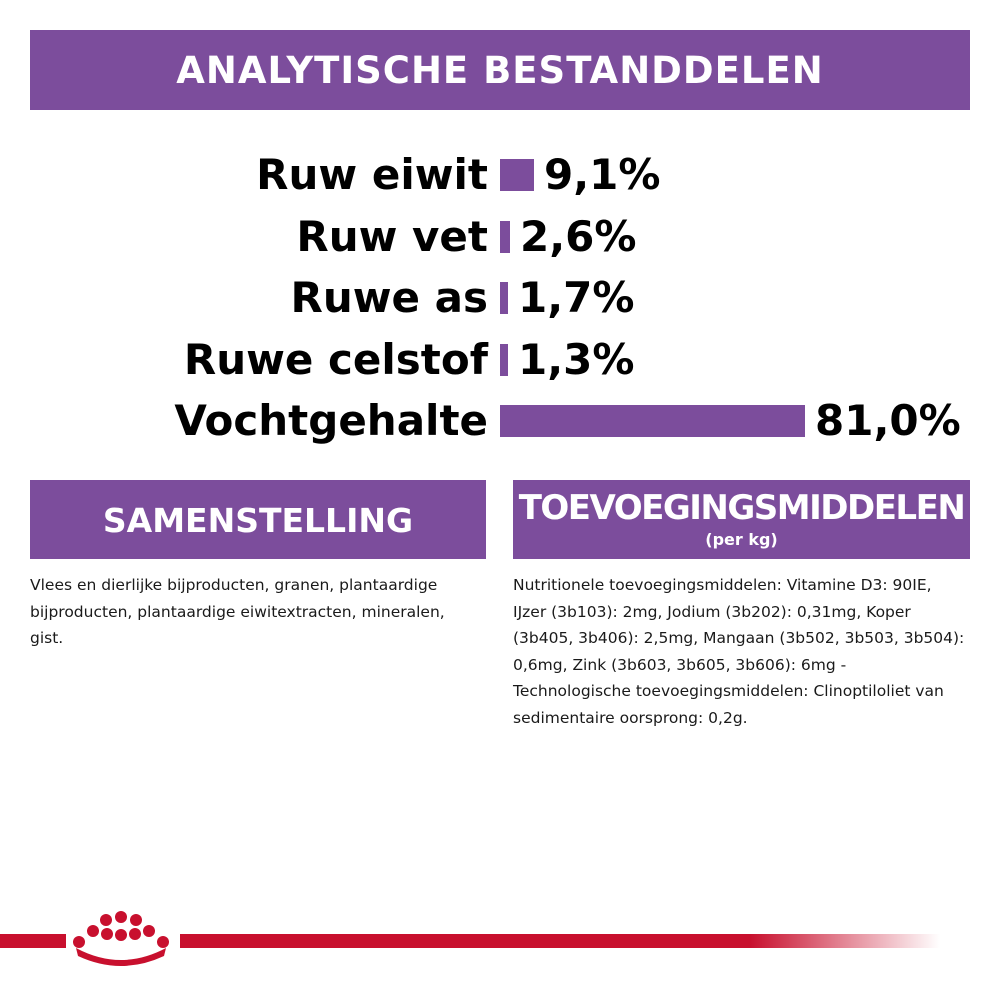  I want to click on footer-line-right, so click(560, 941).